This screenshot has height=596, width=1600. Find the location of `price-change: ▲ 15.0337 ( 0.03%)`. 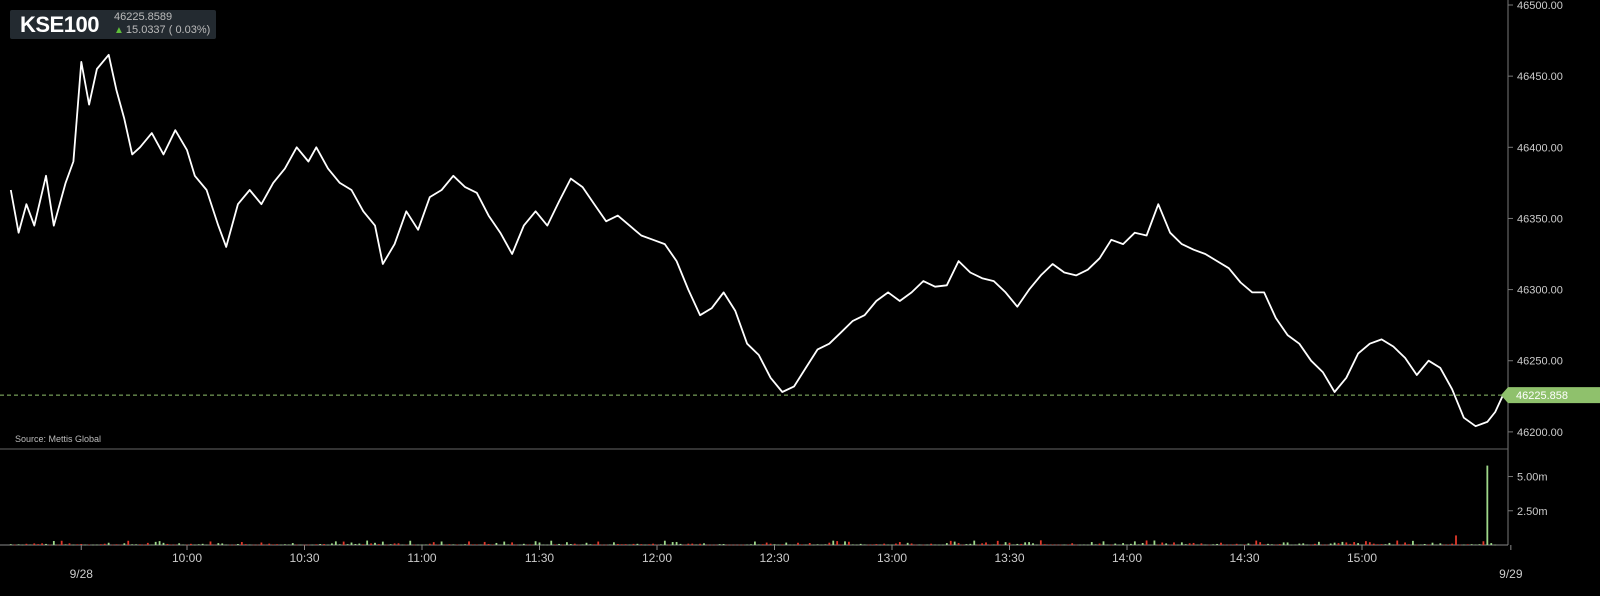

price-change: ▲ 15.0337 ( 0.03%) is located at coordinates (162, 30).